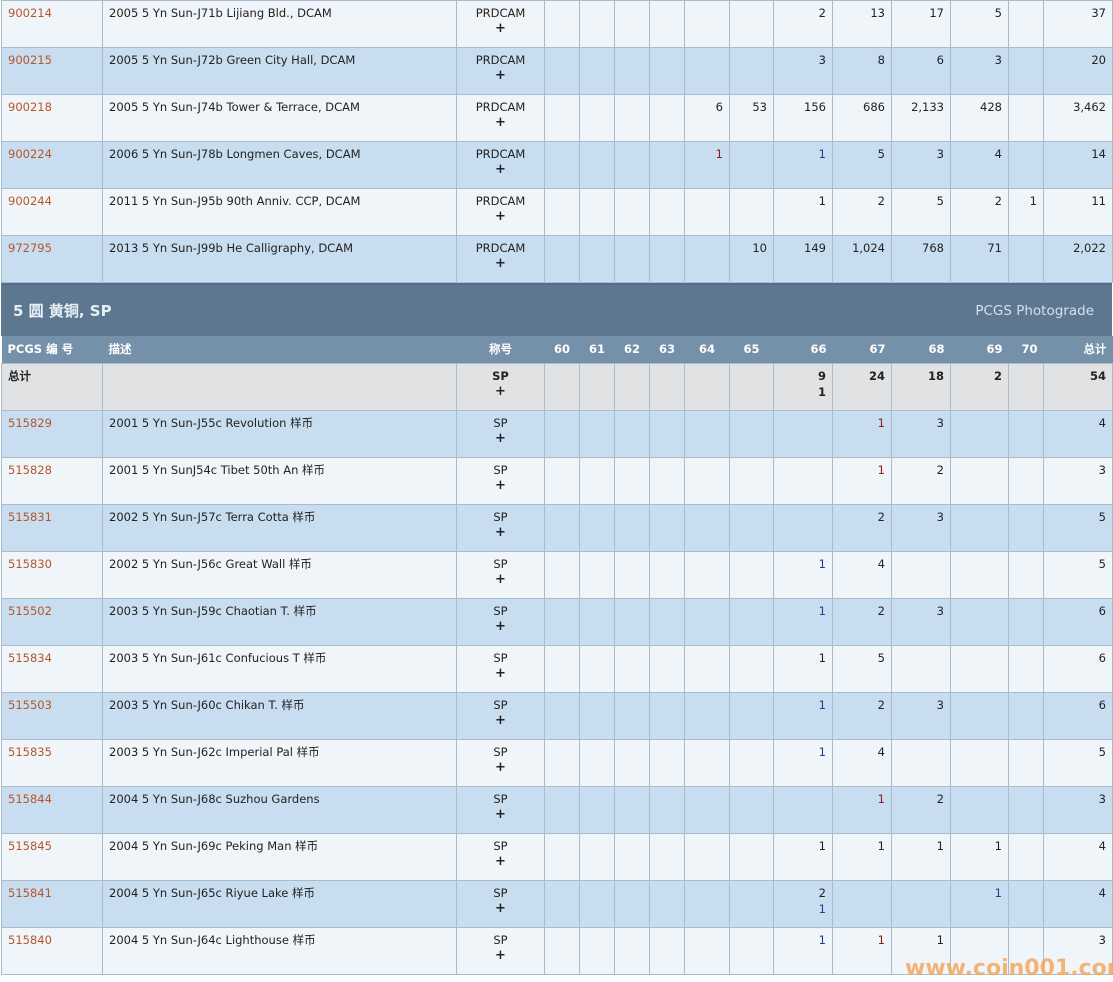  Describe the element at coordinates (1089, 107) in the screenshot. I see `row-total: 3,462` at that location.